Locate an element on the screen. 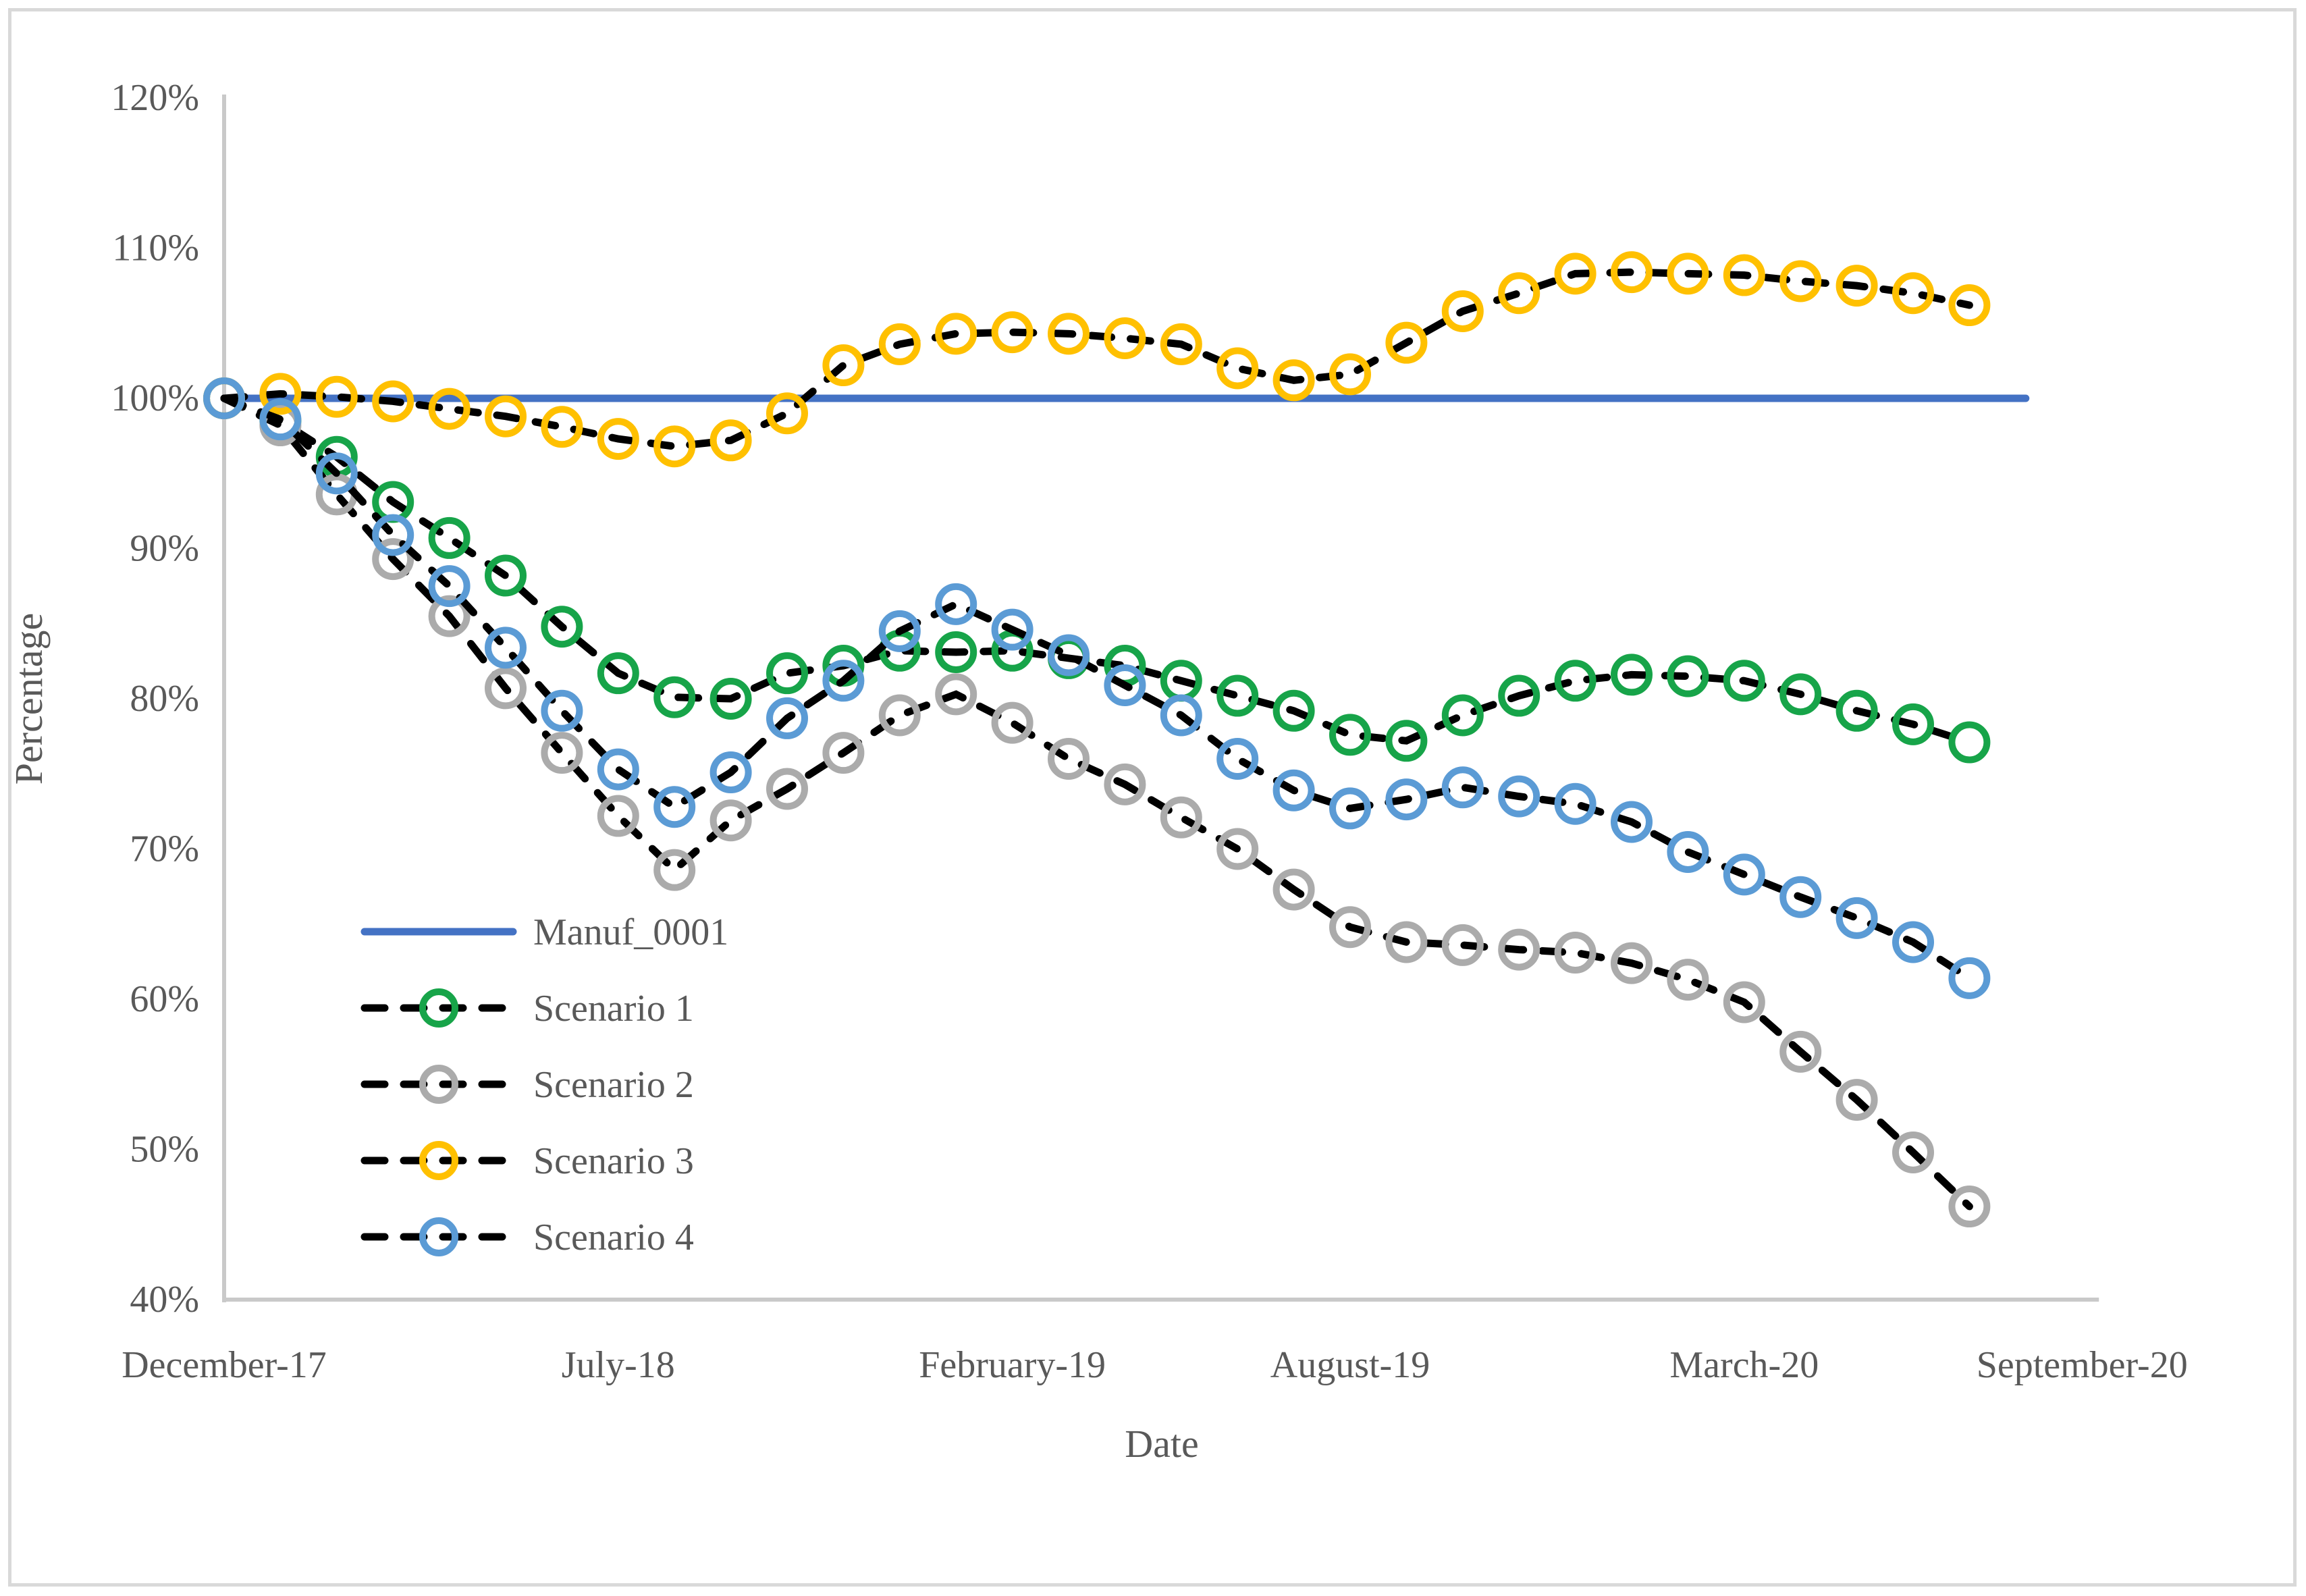 The height and width of the screenshot is (1596, 2306). legend-label: Scenario 1 is located at coordinates (614, 1009).